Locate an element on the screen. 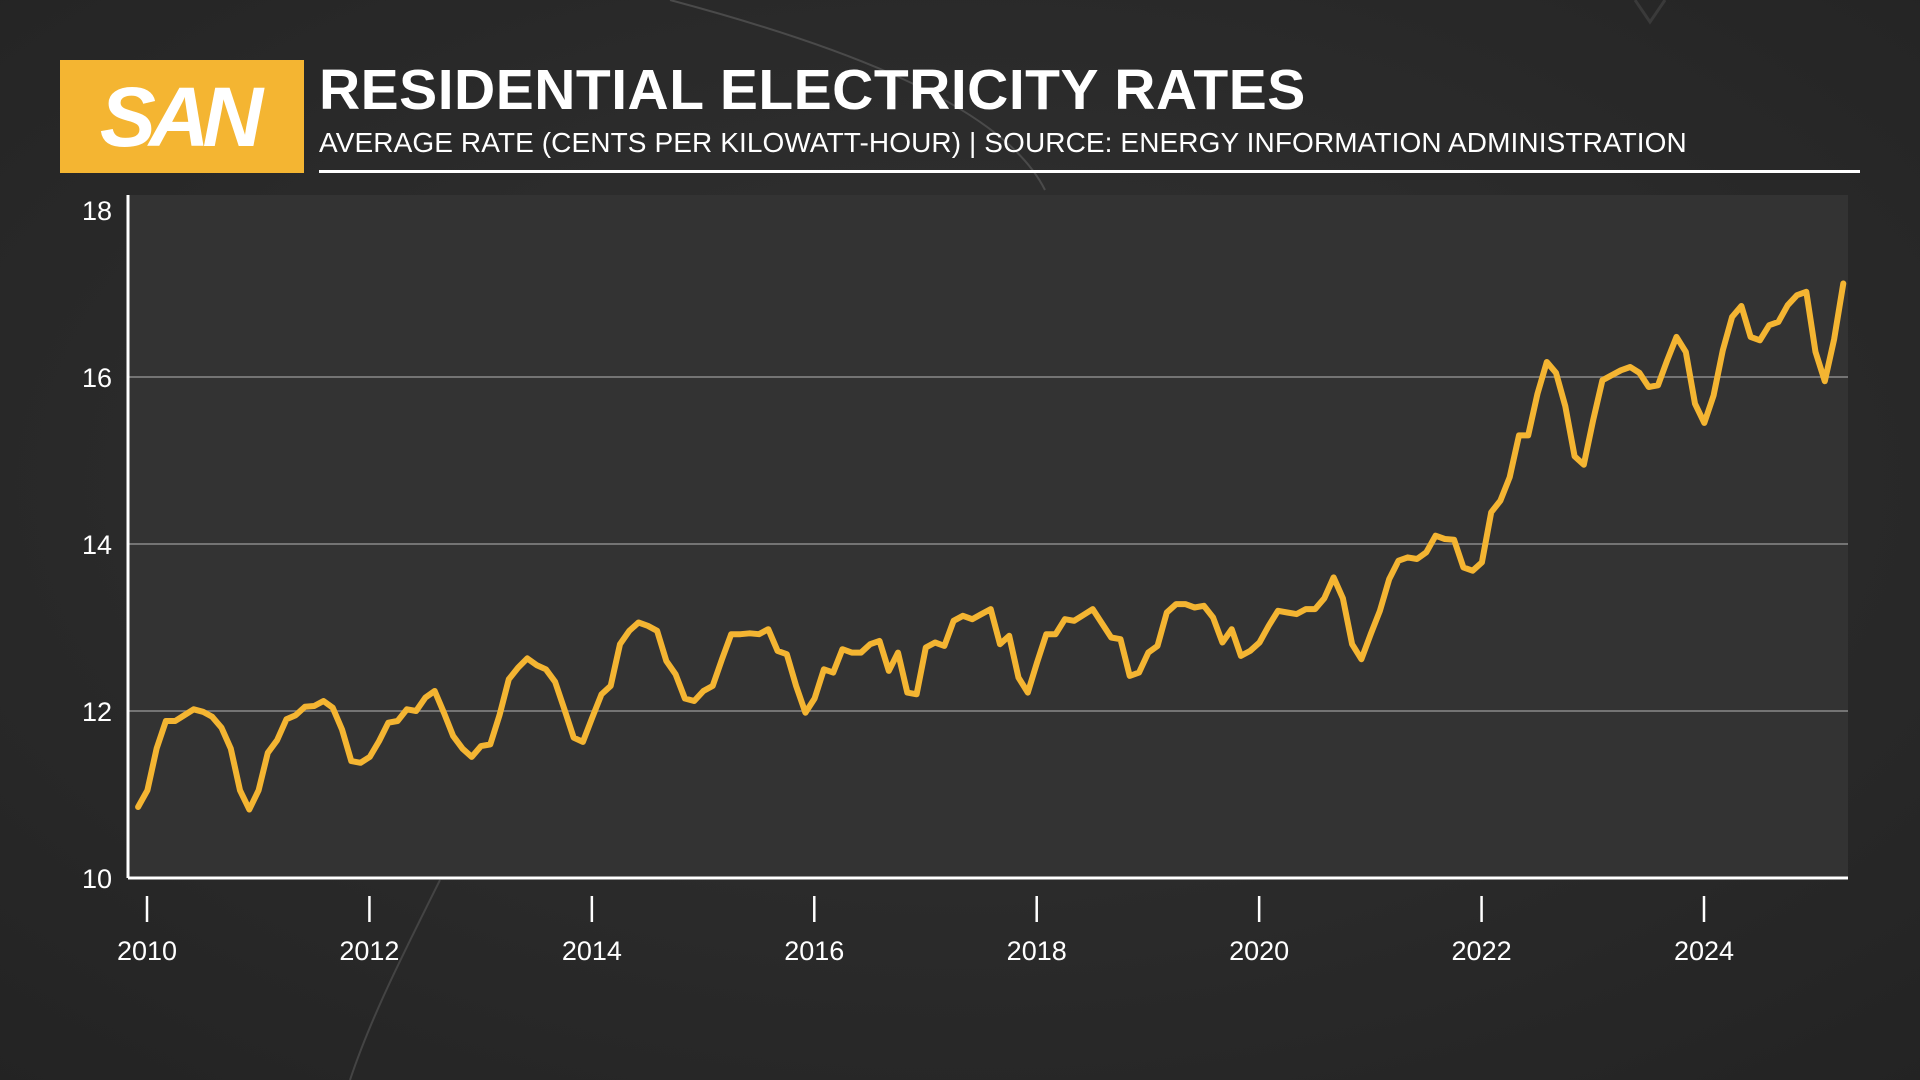  background-arc-top is located at coordinates (857, 95).